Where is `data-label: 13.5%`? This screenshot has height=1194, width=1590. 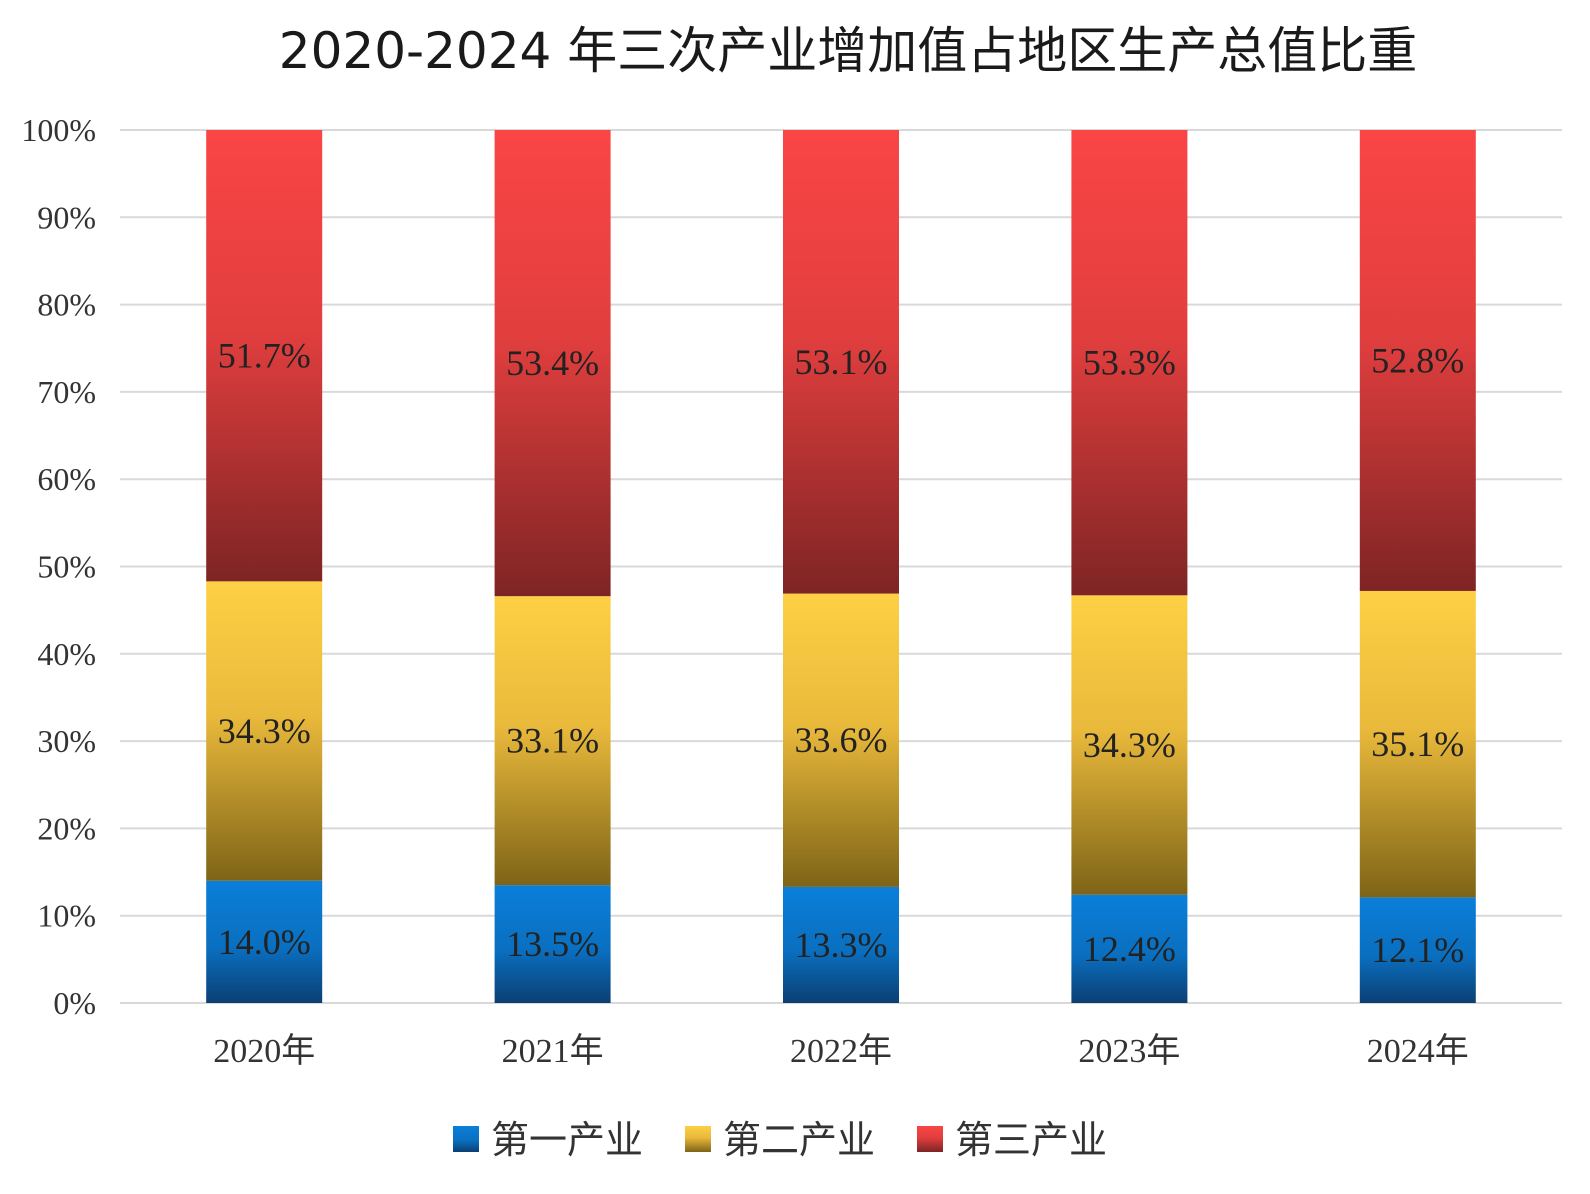 data-label: 13.5% is located at coordinates (552, 944).